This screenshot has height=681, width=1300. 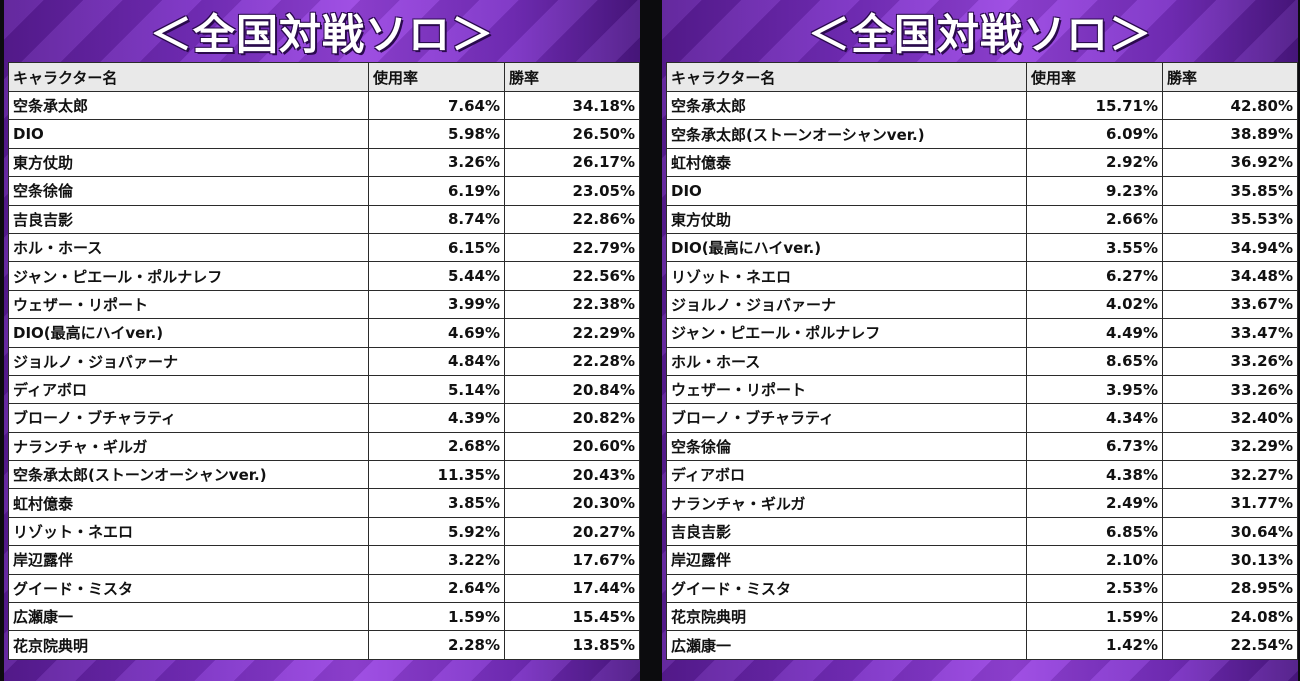 What do you see at coordinates (1230, 645) in the screenshot?
I see `win-rate-cell: 22.54%` at bounding box center [1230, 645].